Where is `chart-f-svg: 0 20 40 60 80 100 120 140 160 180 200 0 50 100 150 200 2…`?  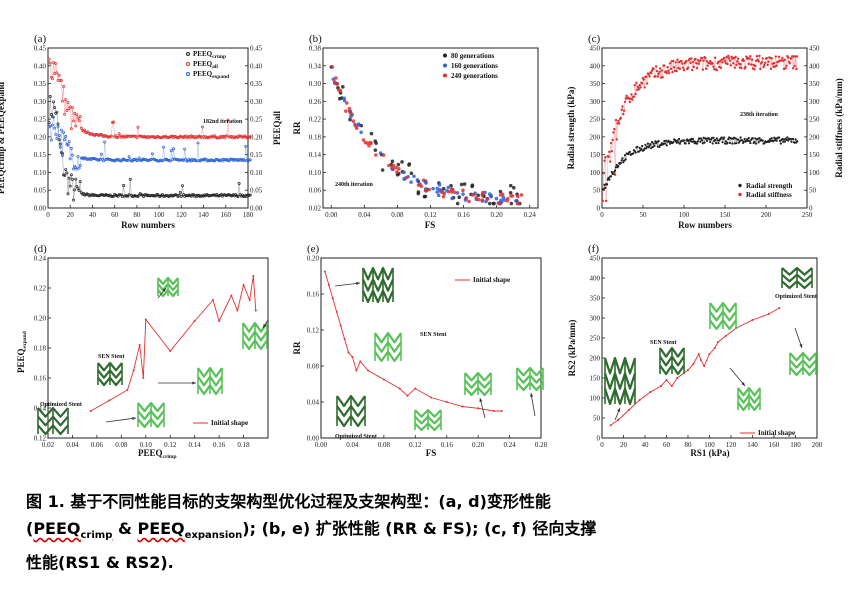 chart-f-svg: 0 20 40 60 80 100 120 140 160 180 200 0 50 100 150 200 2… is located at coordinates (695, 350).